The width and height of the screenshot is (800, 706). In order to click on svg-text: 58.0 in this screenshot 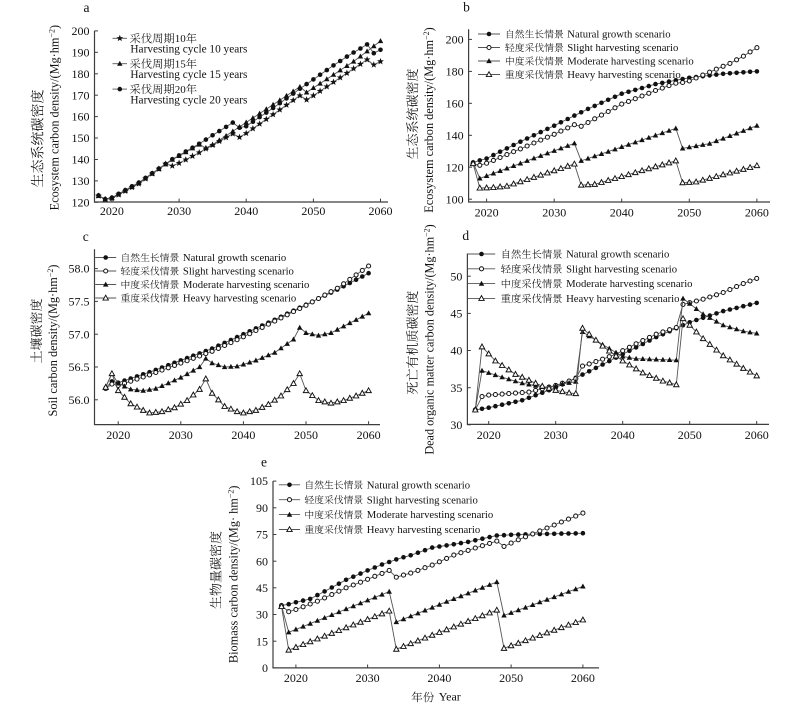, I will do `click(79, 269)`.